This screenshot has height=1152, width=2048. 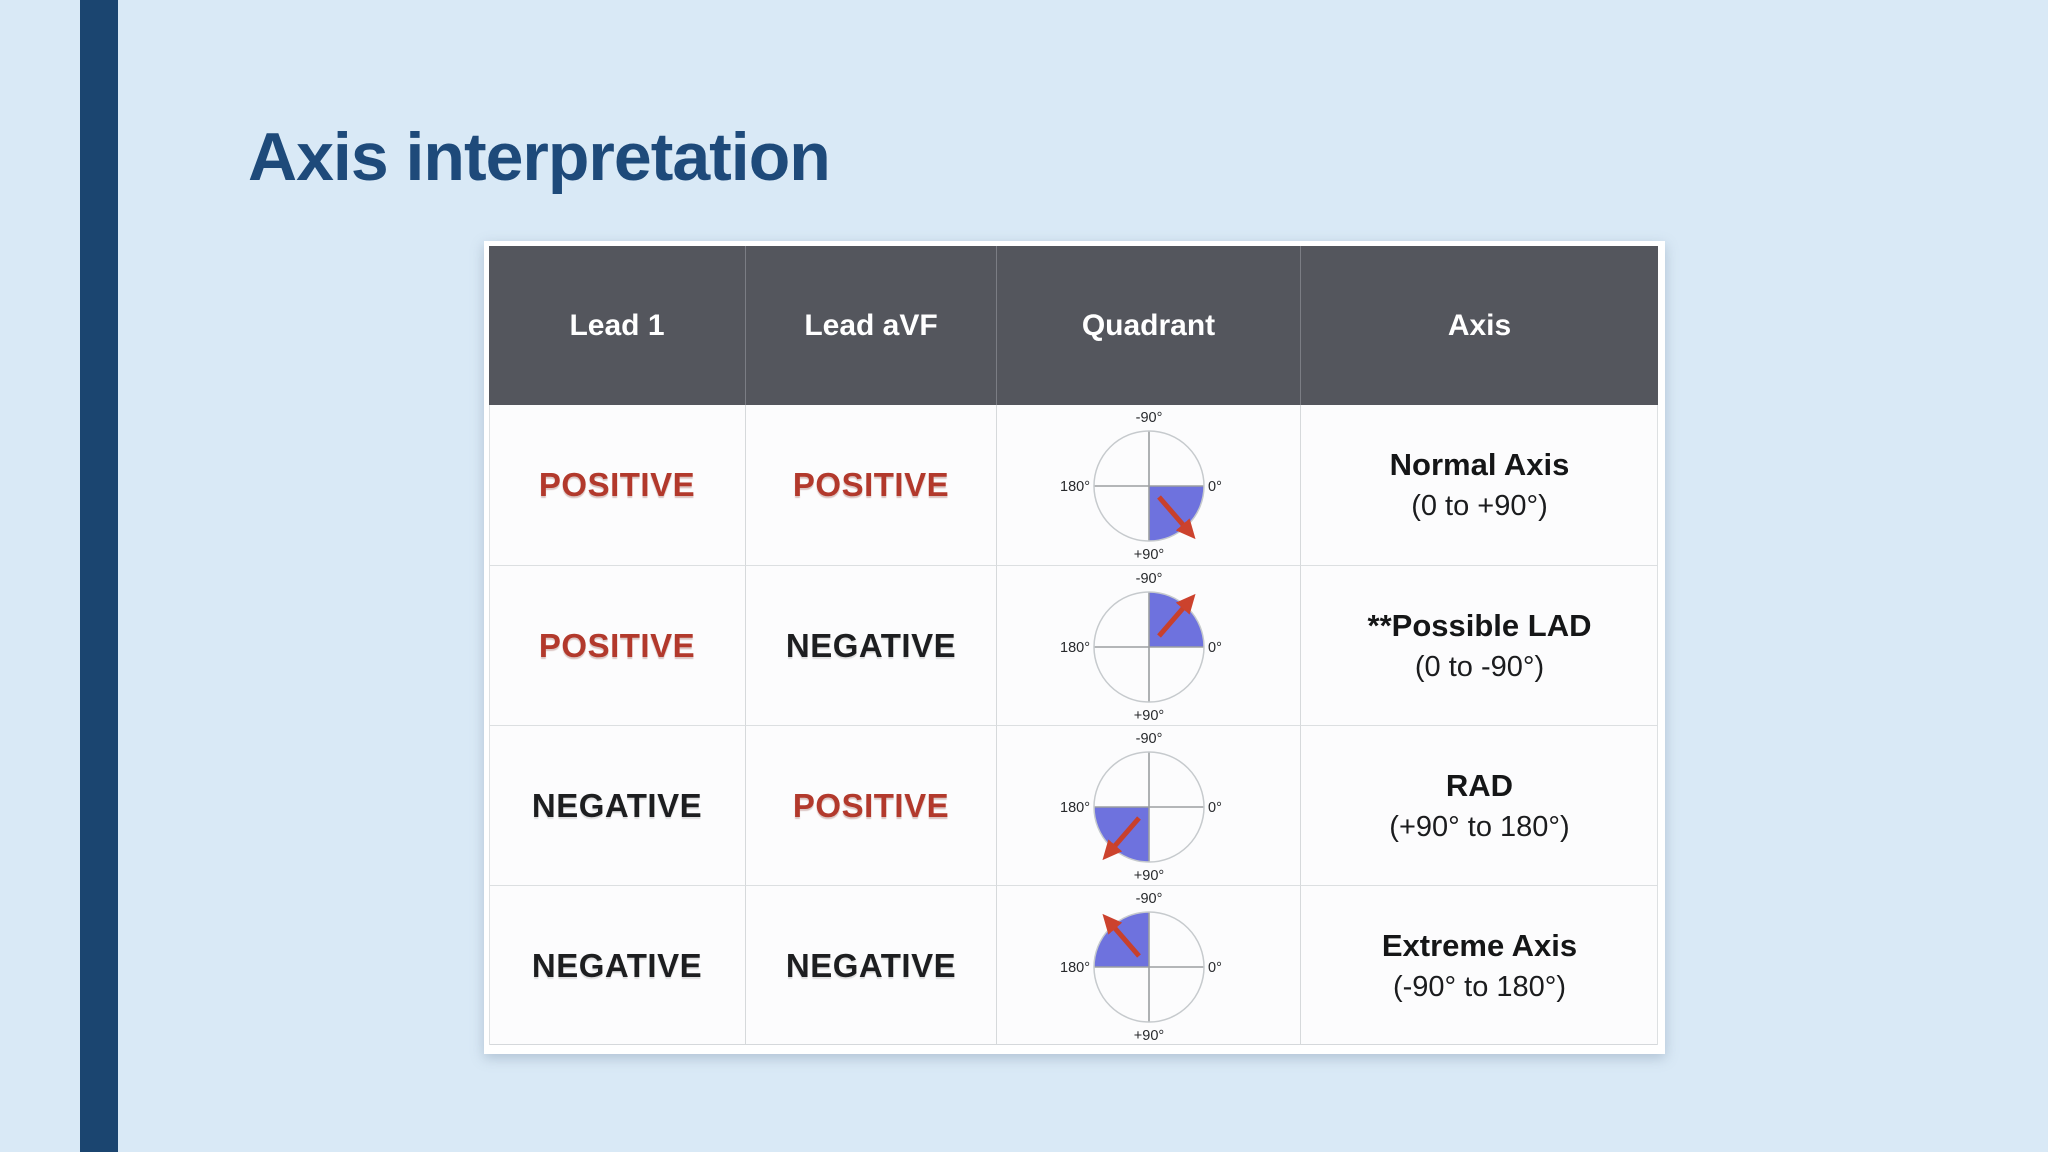 I want to click on quadrant-diagram-rad: -90° 180° 0° +90°, so click(x=1141, y=807).